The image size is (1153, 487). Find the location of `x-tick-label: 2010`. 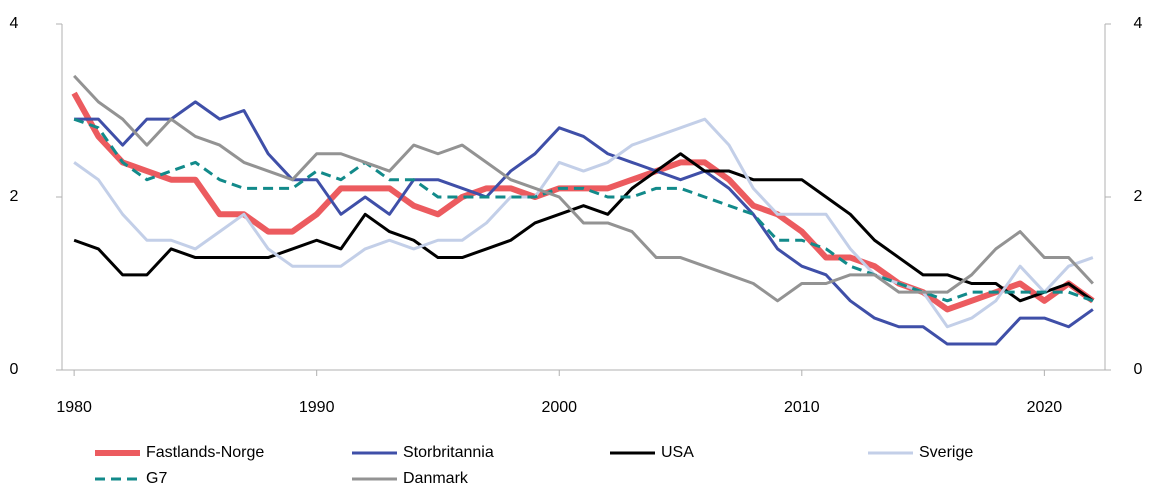

x-tick-label: 2010 is located at coordinates (802, 407).